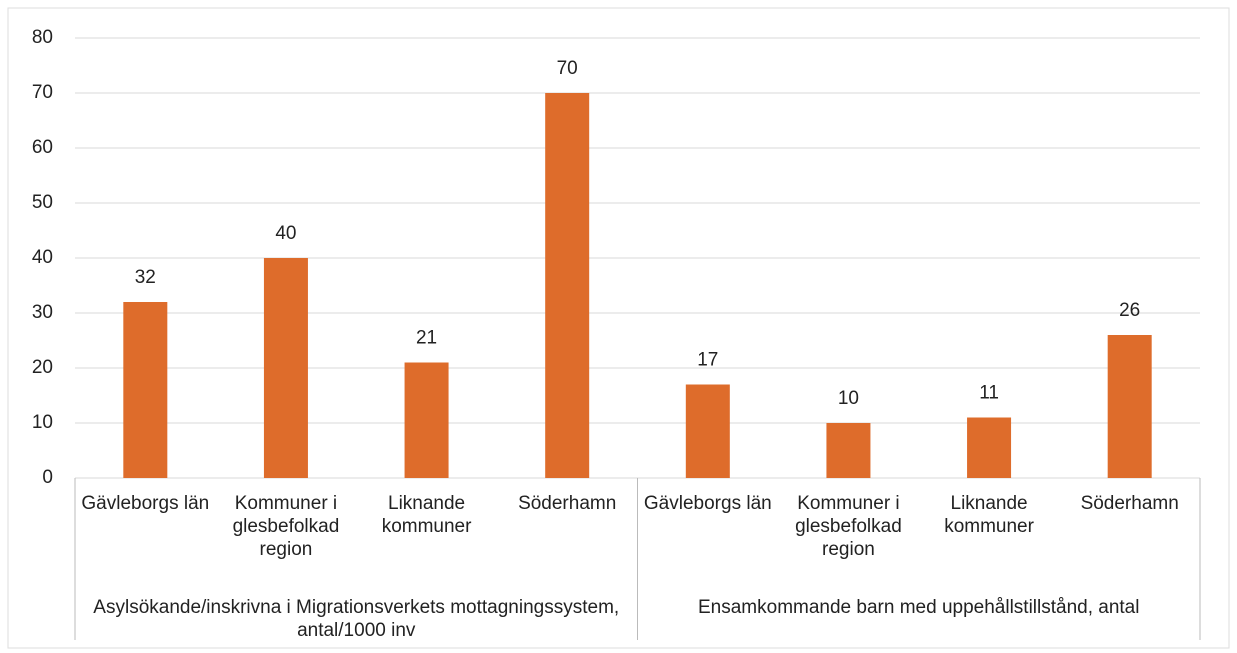 The width and height of the screenshot is (1237, 653). What do you see at coordinates (145, 277) in the screenshot?
I see `data-label: 32` at bounding box center [145, 277].